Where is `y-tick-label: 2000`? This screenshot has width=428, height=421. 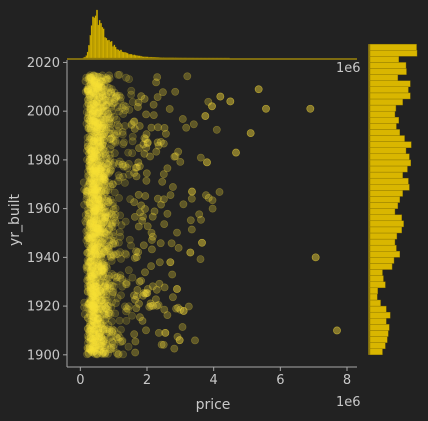 y-tick-label: 2000 is located at coordinates (43, 112).